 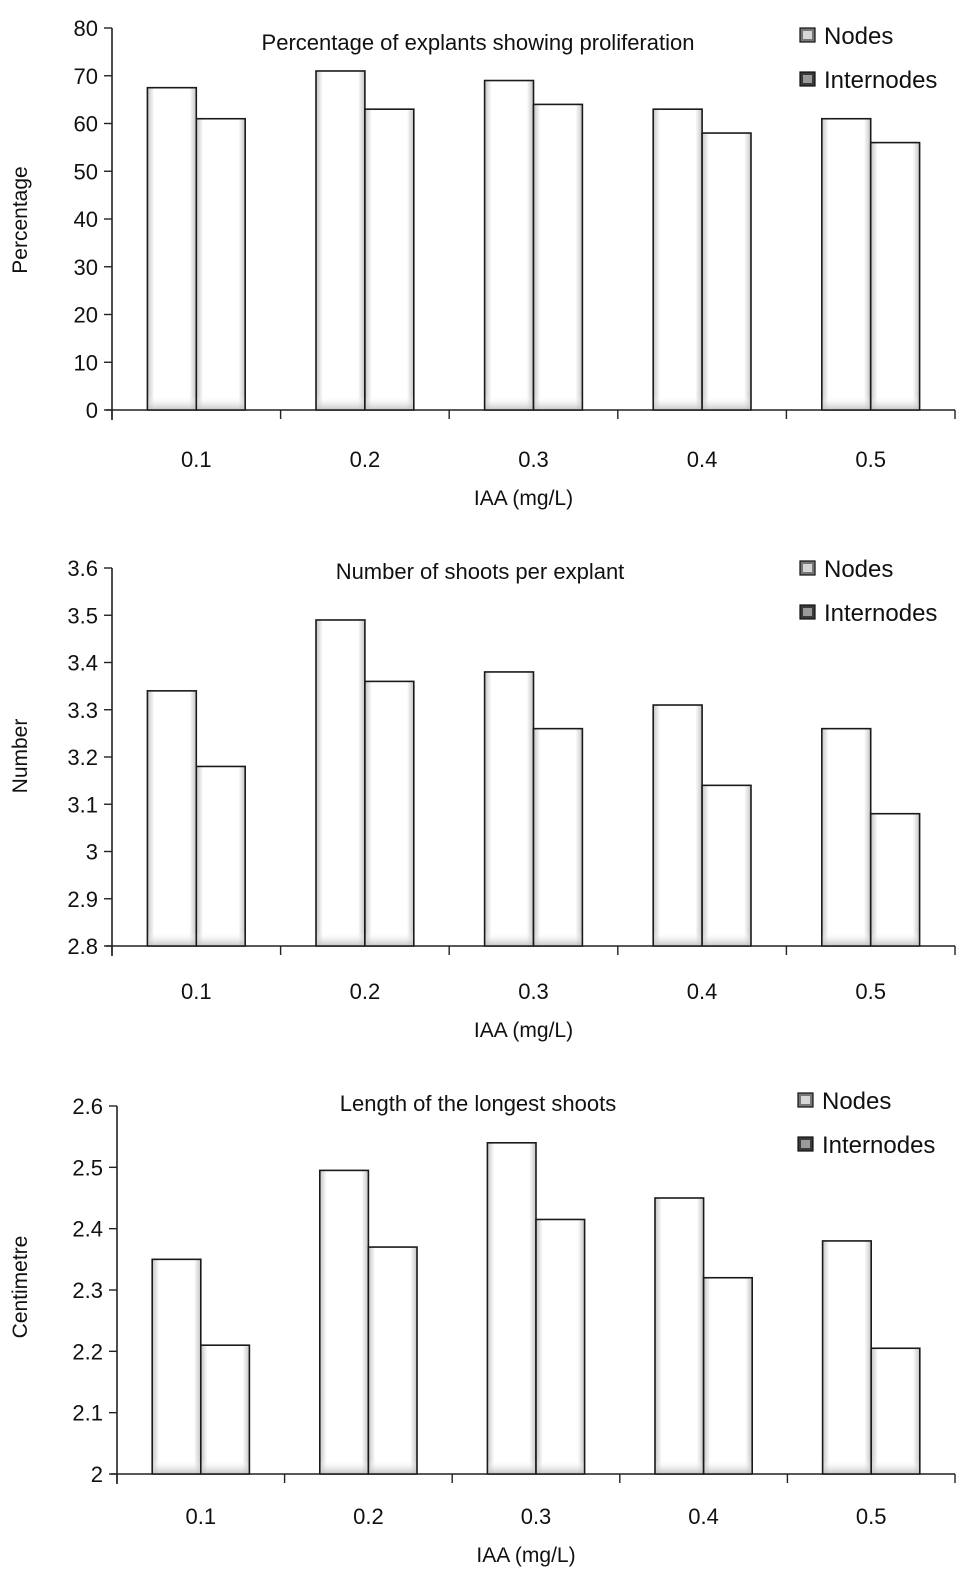 I want to click on y-tick-label: 0, so click(x=92, y=410).